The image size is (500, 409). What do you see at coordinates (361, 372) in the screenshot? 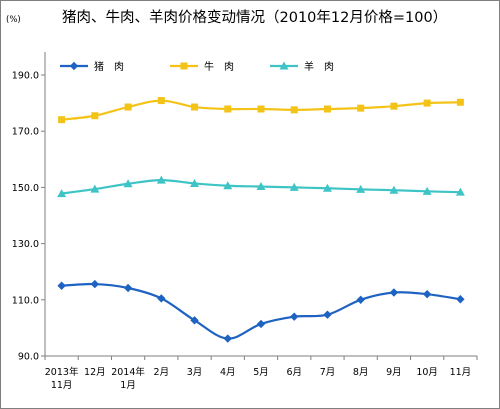
I see `x-tick-label: 8月` at bounding box center [361, 372].